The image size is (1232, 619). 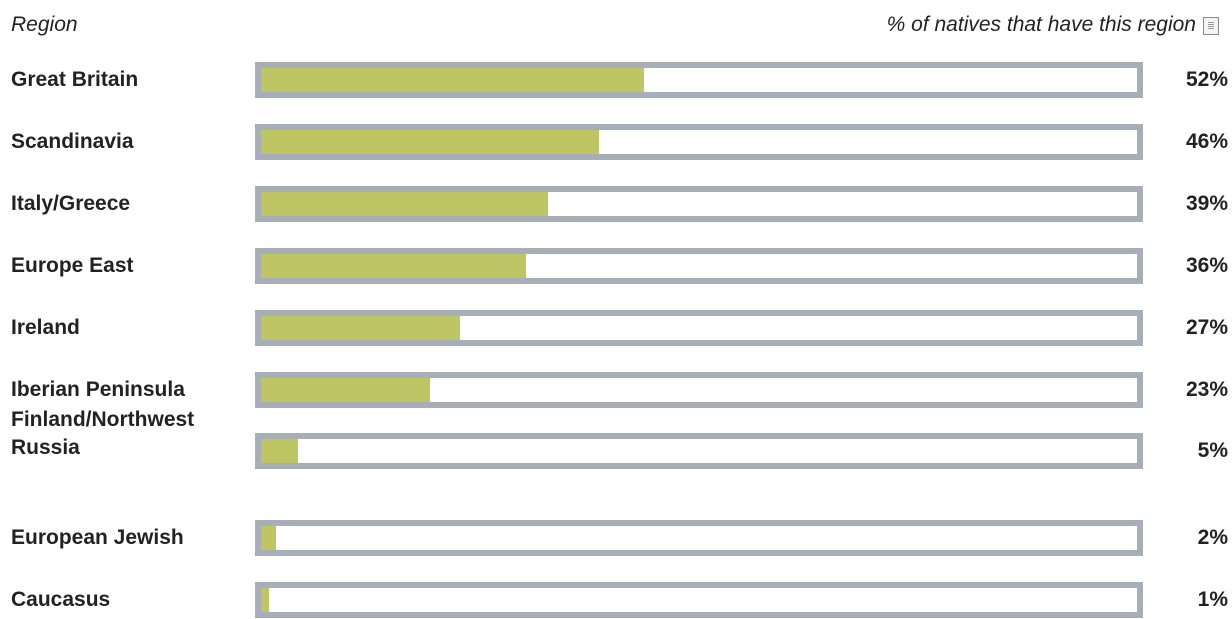 I want to click on region-label: Finland/Northwest Russia, so click(x=128, y=434).